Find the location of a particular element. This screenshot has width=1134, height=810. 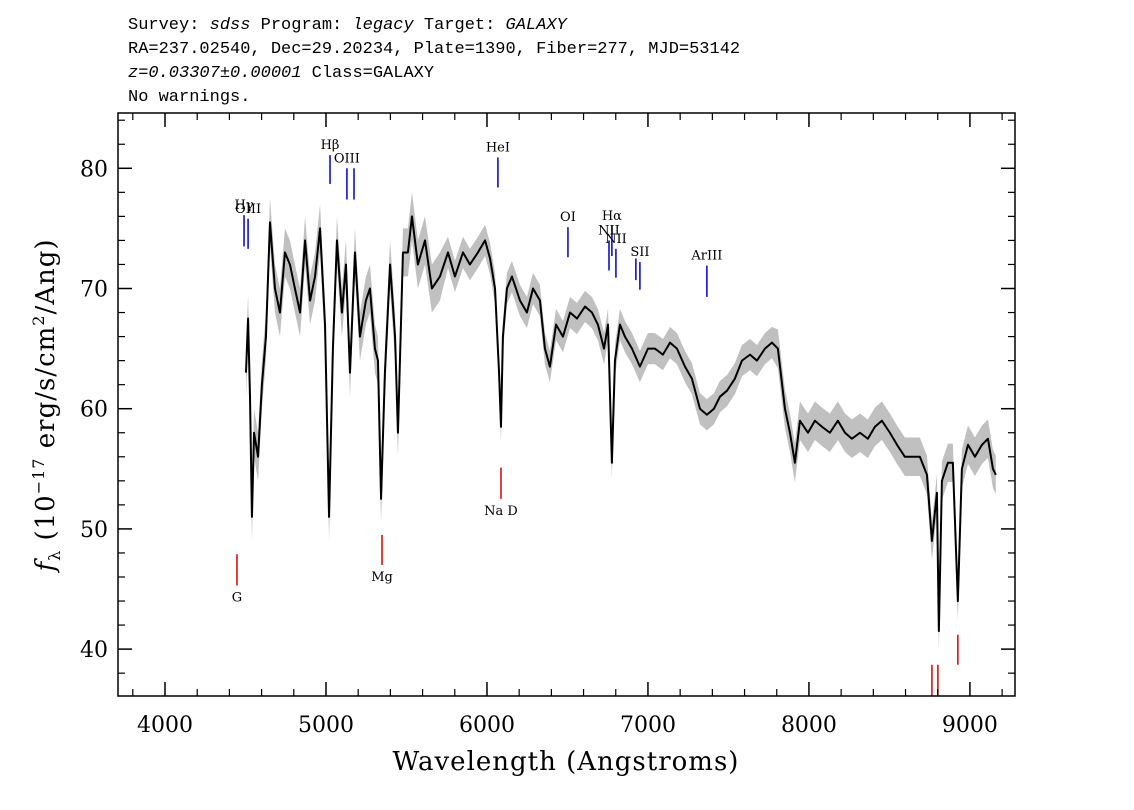

line-marker-label: Hβ is located at coordinates (330, 145).